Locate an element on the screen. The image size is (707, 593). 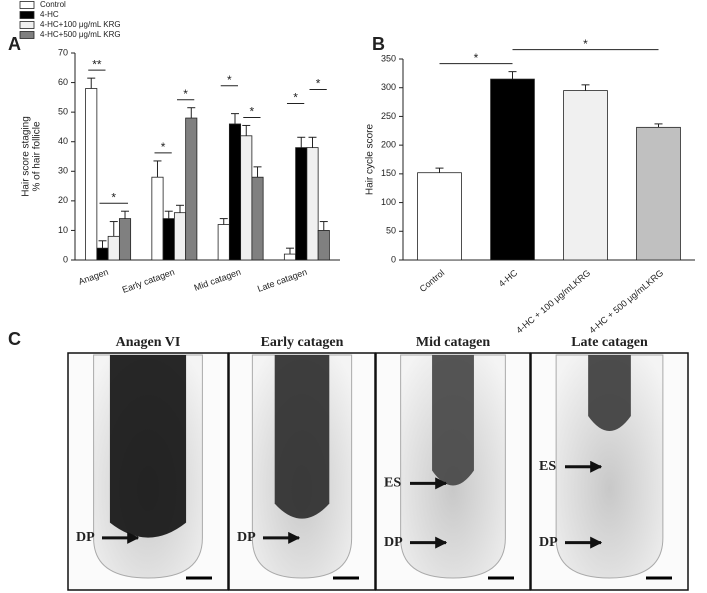
panel-label: A is located at coordinates (14, 44).